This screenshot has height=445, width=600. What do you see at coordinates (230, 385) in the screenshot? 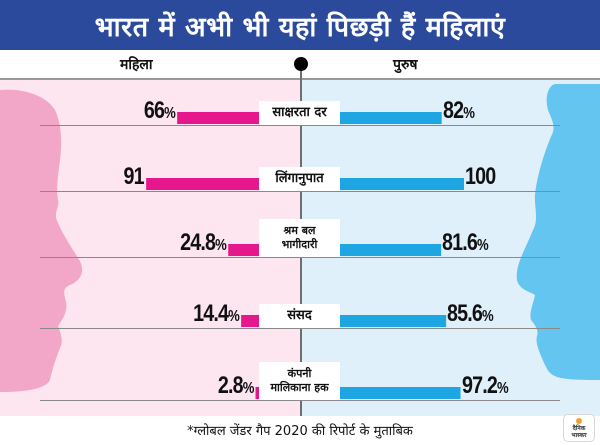
I see `women-value-number: 2.8` at bounding box center [230, 385].